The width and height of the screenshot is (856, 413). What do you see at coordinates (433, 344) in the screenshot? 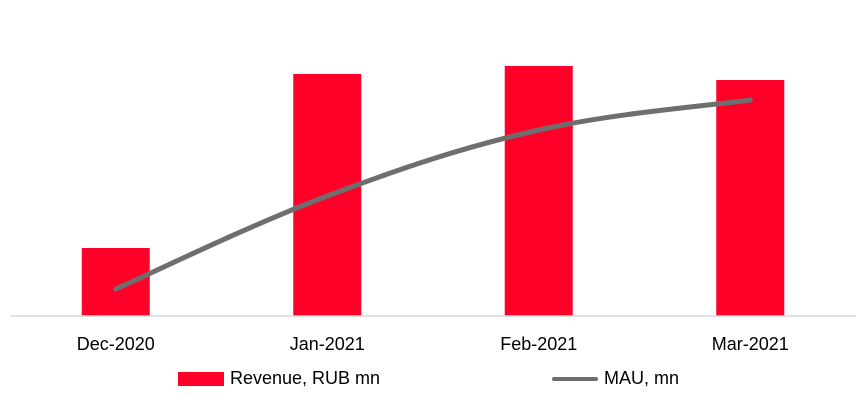
I see `x-tick-labels: Dec-2020 Jan-2021 Feb-2021 Mar-2021` at bounding box center [433, 344].